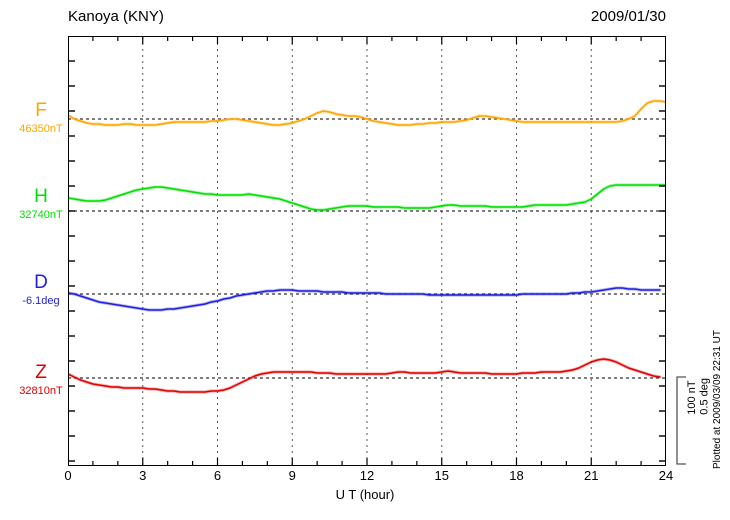 This screenshot has width=730, height=520. What do you see at coordinates (143, 475) in the screenshot?
I see `x-tick-label: 3` at bounding box center [143, 475].